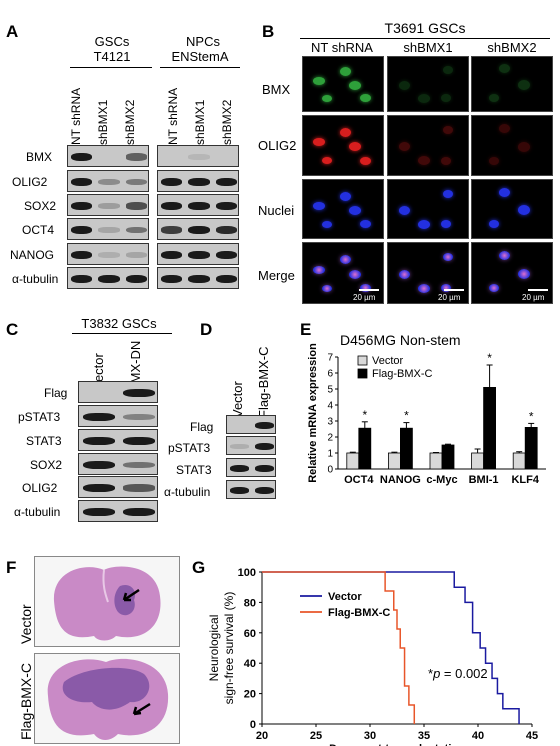  What do you see at coordinates (425, 38) in the screenshot?
I see `panel-b-underline` at bounding box center [425, 38].